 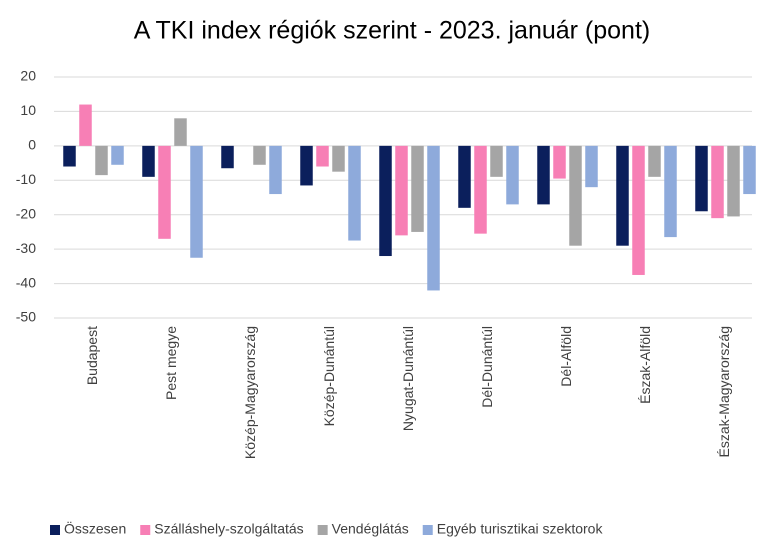 What do you see at coordinates (329, 376) in the screenshot?
I see `x-tick-label: Közép-Dunántúl` at bounding box center [329, 376].